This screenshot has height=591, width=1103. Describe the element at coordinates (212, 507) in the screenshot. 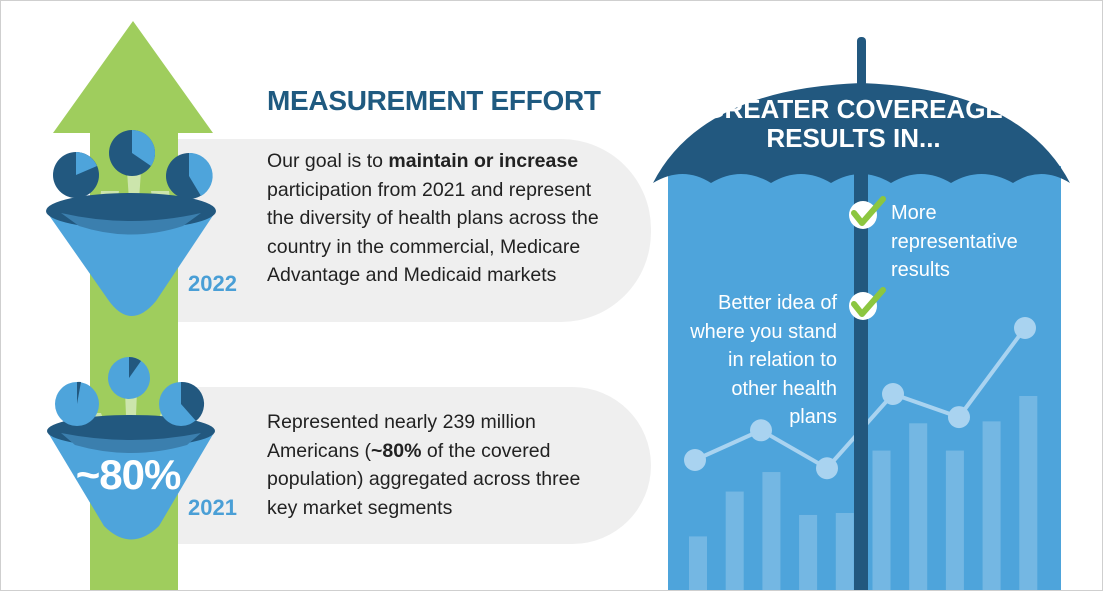

I see `year-label-2021: 2021` at that location.